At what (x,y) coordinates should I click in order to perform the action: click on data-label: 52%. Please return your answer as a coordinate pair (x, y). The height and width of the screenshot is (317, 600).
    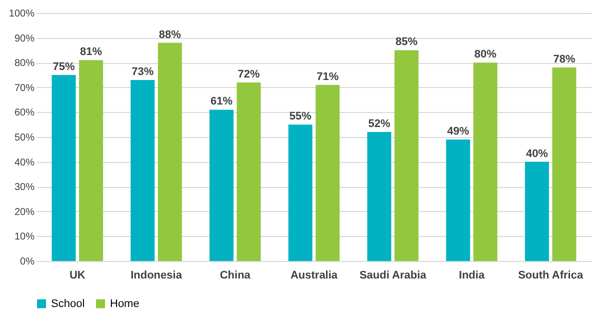
    Looking at the image, I should click on (379, 124).